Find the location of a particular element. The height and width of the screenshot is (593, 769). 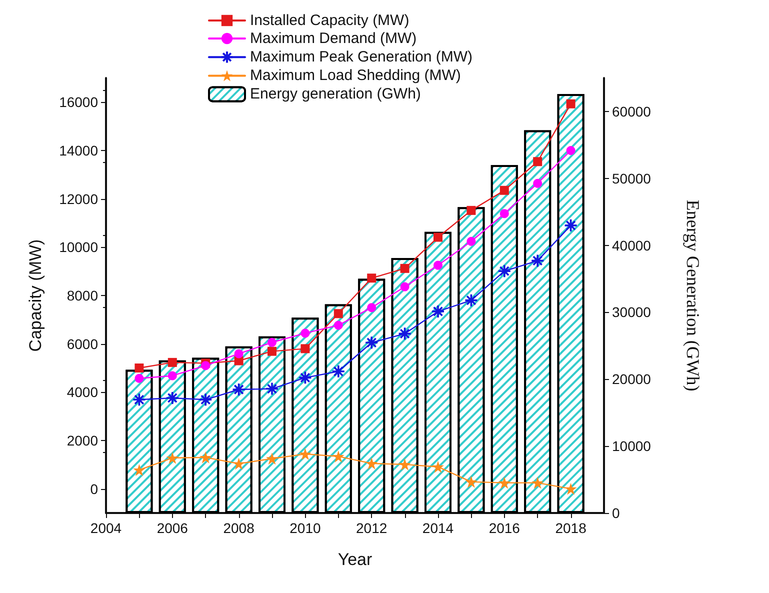

y-axis-title: Capacity (MW) is located at coordinates (35, 295).